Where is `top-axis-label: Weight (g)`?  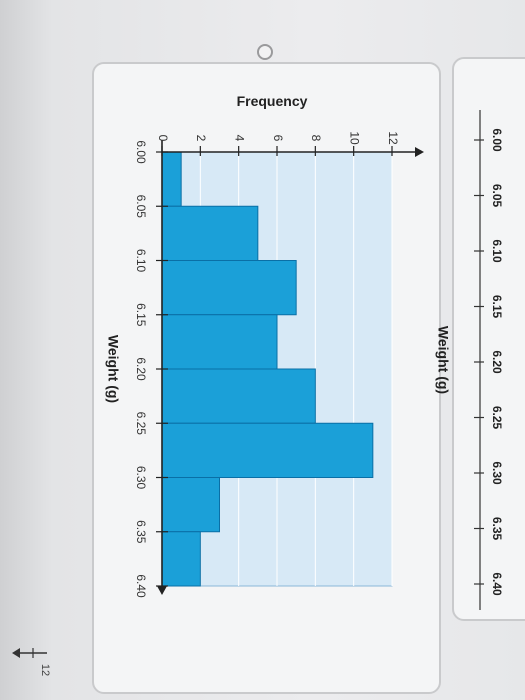
top-axis-label: Weight (g) is located at coordinates (443, 360).